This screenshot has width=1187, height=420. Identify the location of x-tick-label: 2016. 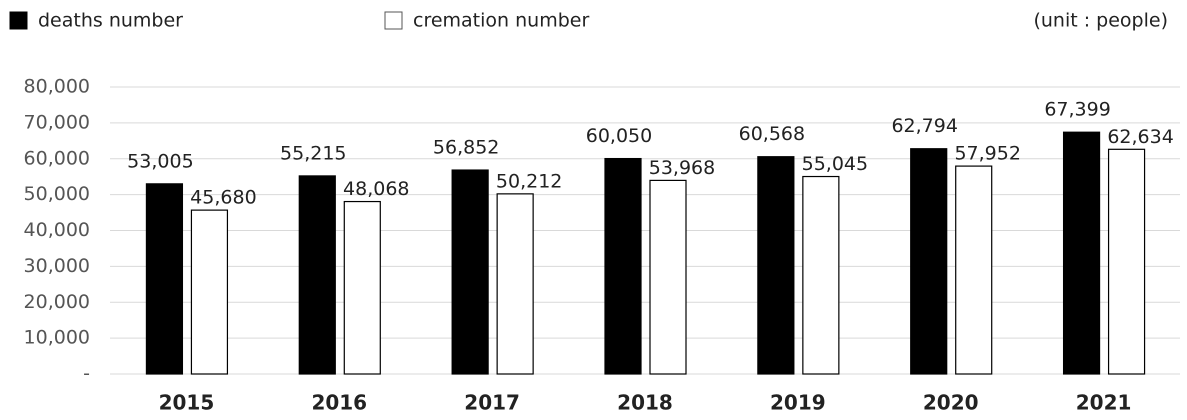
(339, 403).